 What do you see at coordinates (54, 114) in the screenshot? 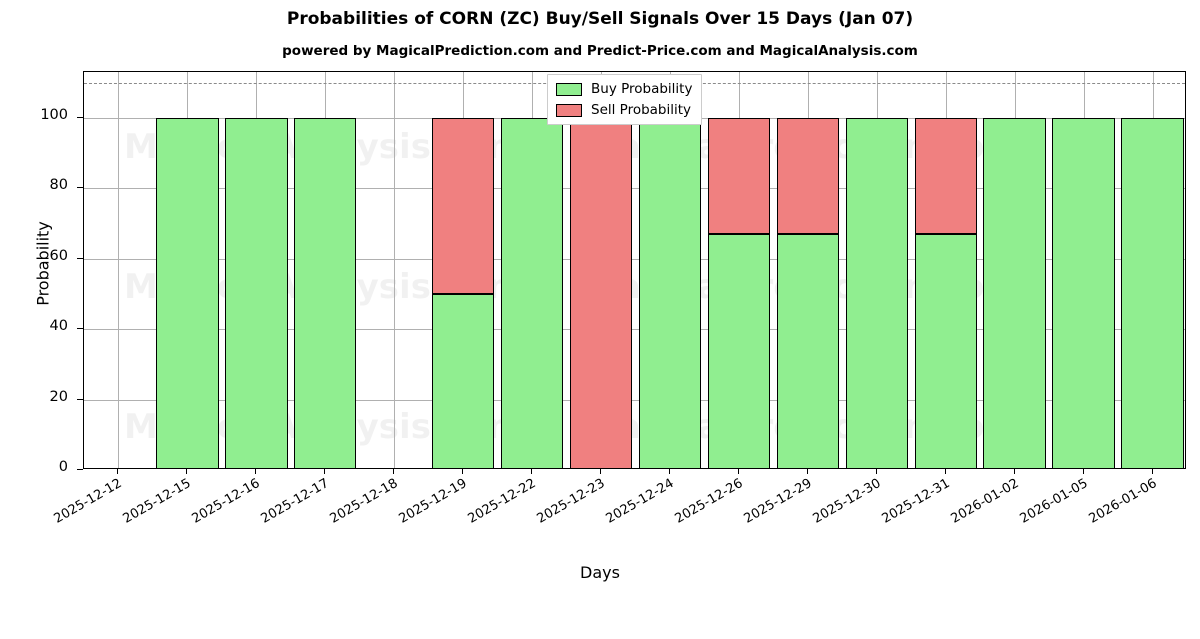
I see `y-axis-tick-label: 100` at bounding box center [54, 114].